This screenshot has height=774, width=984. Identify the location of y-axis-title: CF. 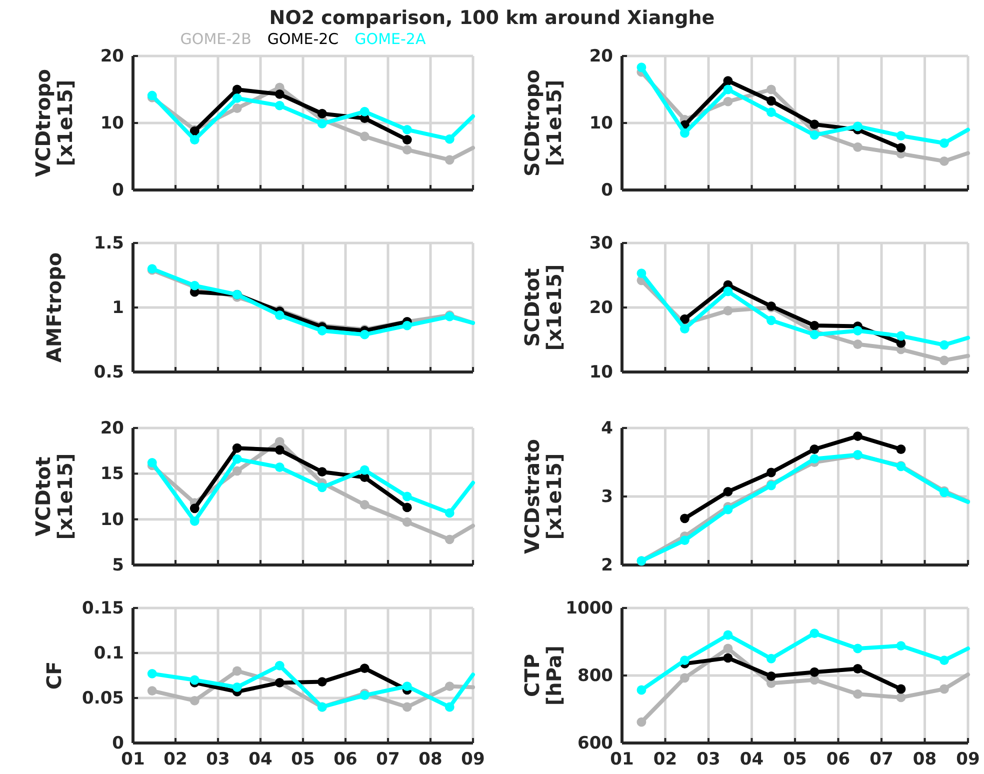
(54, 675).